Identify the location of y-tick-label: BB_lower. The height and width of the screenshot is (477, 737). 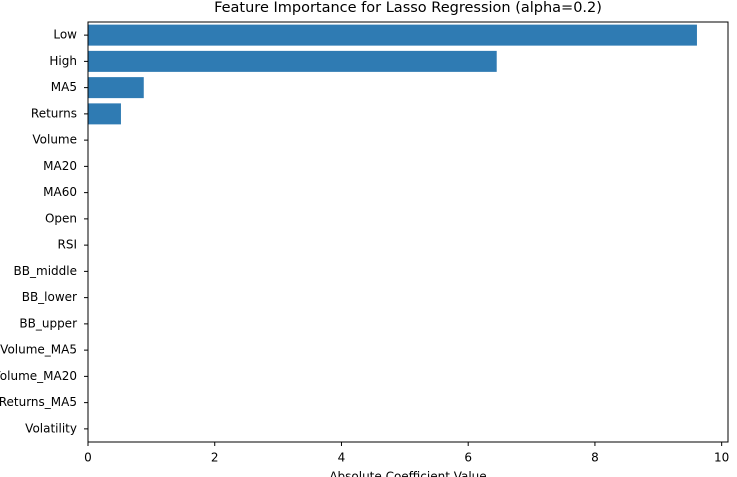
(49, 297).